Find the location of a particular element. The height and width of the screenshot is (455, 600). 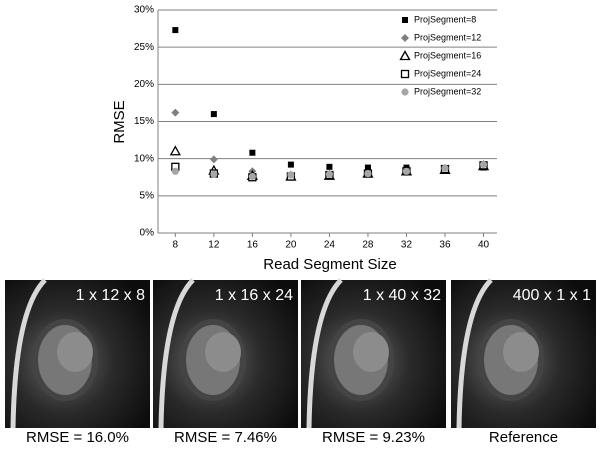

image-label: 1 x 40 x 32 is located at coordinates (402, 295).